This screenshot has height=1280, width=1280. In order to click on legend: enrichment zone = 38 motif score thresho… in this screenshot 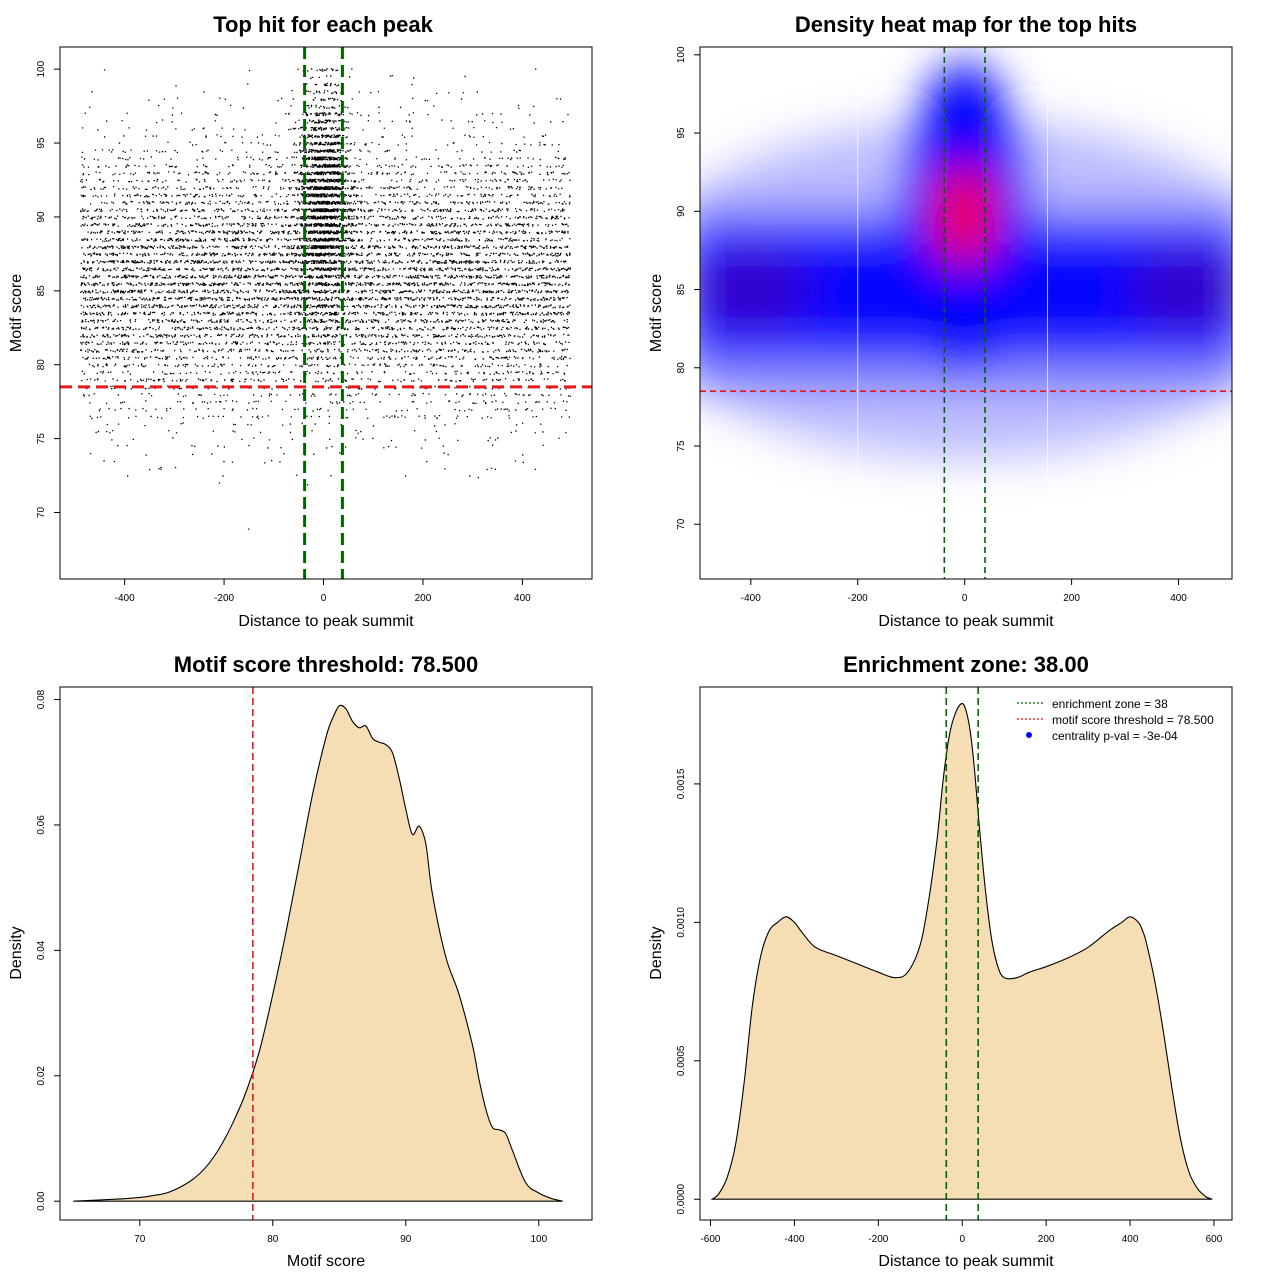, I will do `click(1115, 720)`.